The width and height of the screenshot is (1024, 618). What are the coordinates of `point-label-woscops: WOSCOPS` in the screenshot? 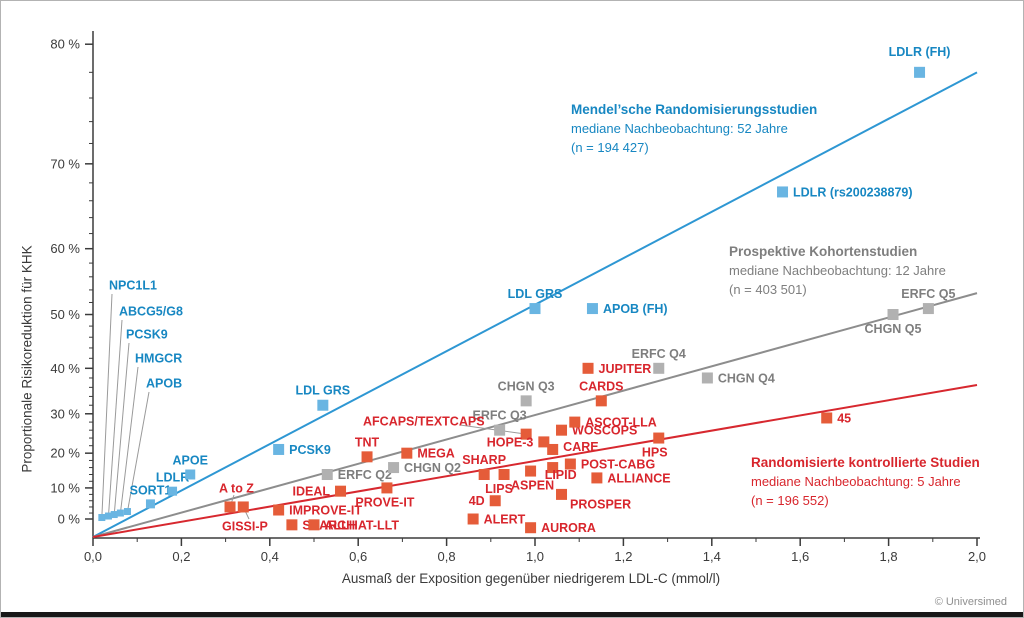 It's located at (604, 431).